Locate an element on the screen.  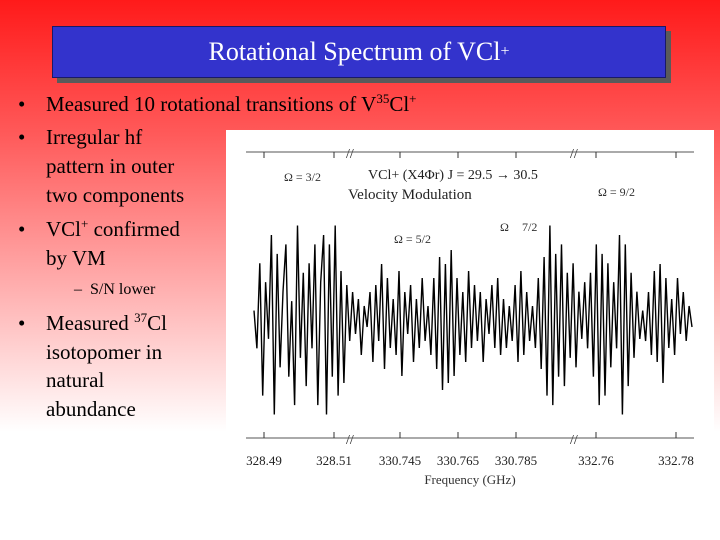
x-tick-label: 328.51 is located at coordinates (334, 460).